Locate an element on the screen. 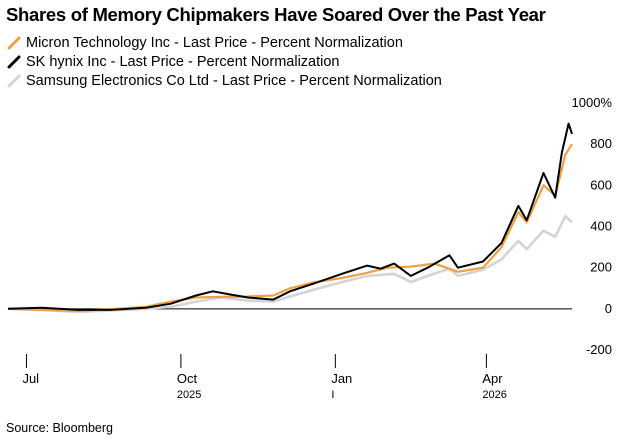  y-tick-label: 600 is located at coordinates (601, 184).